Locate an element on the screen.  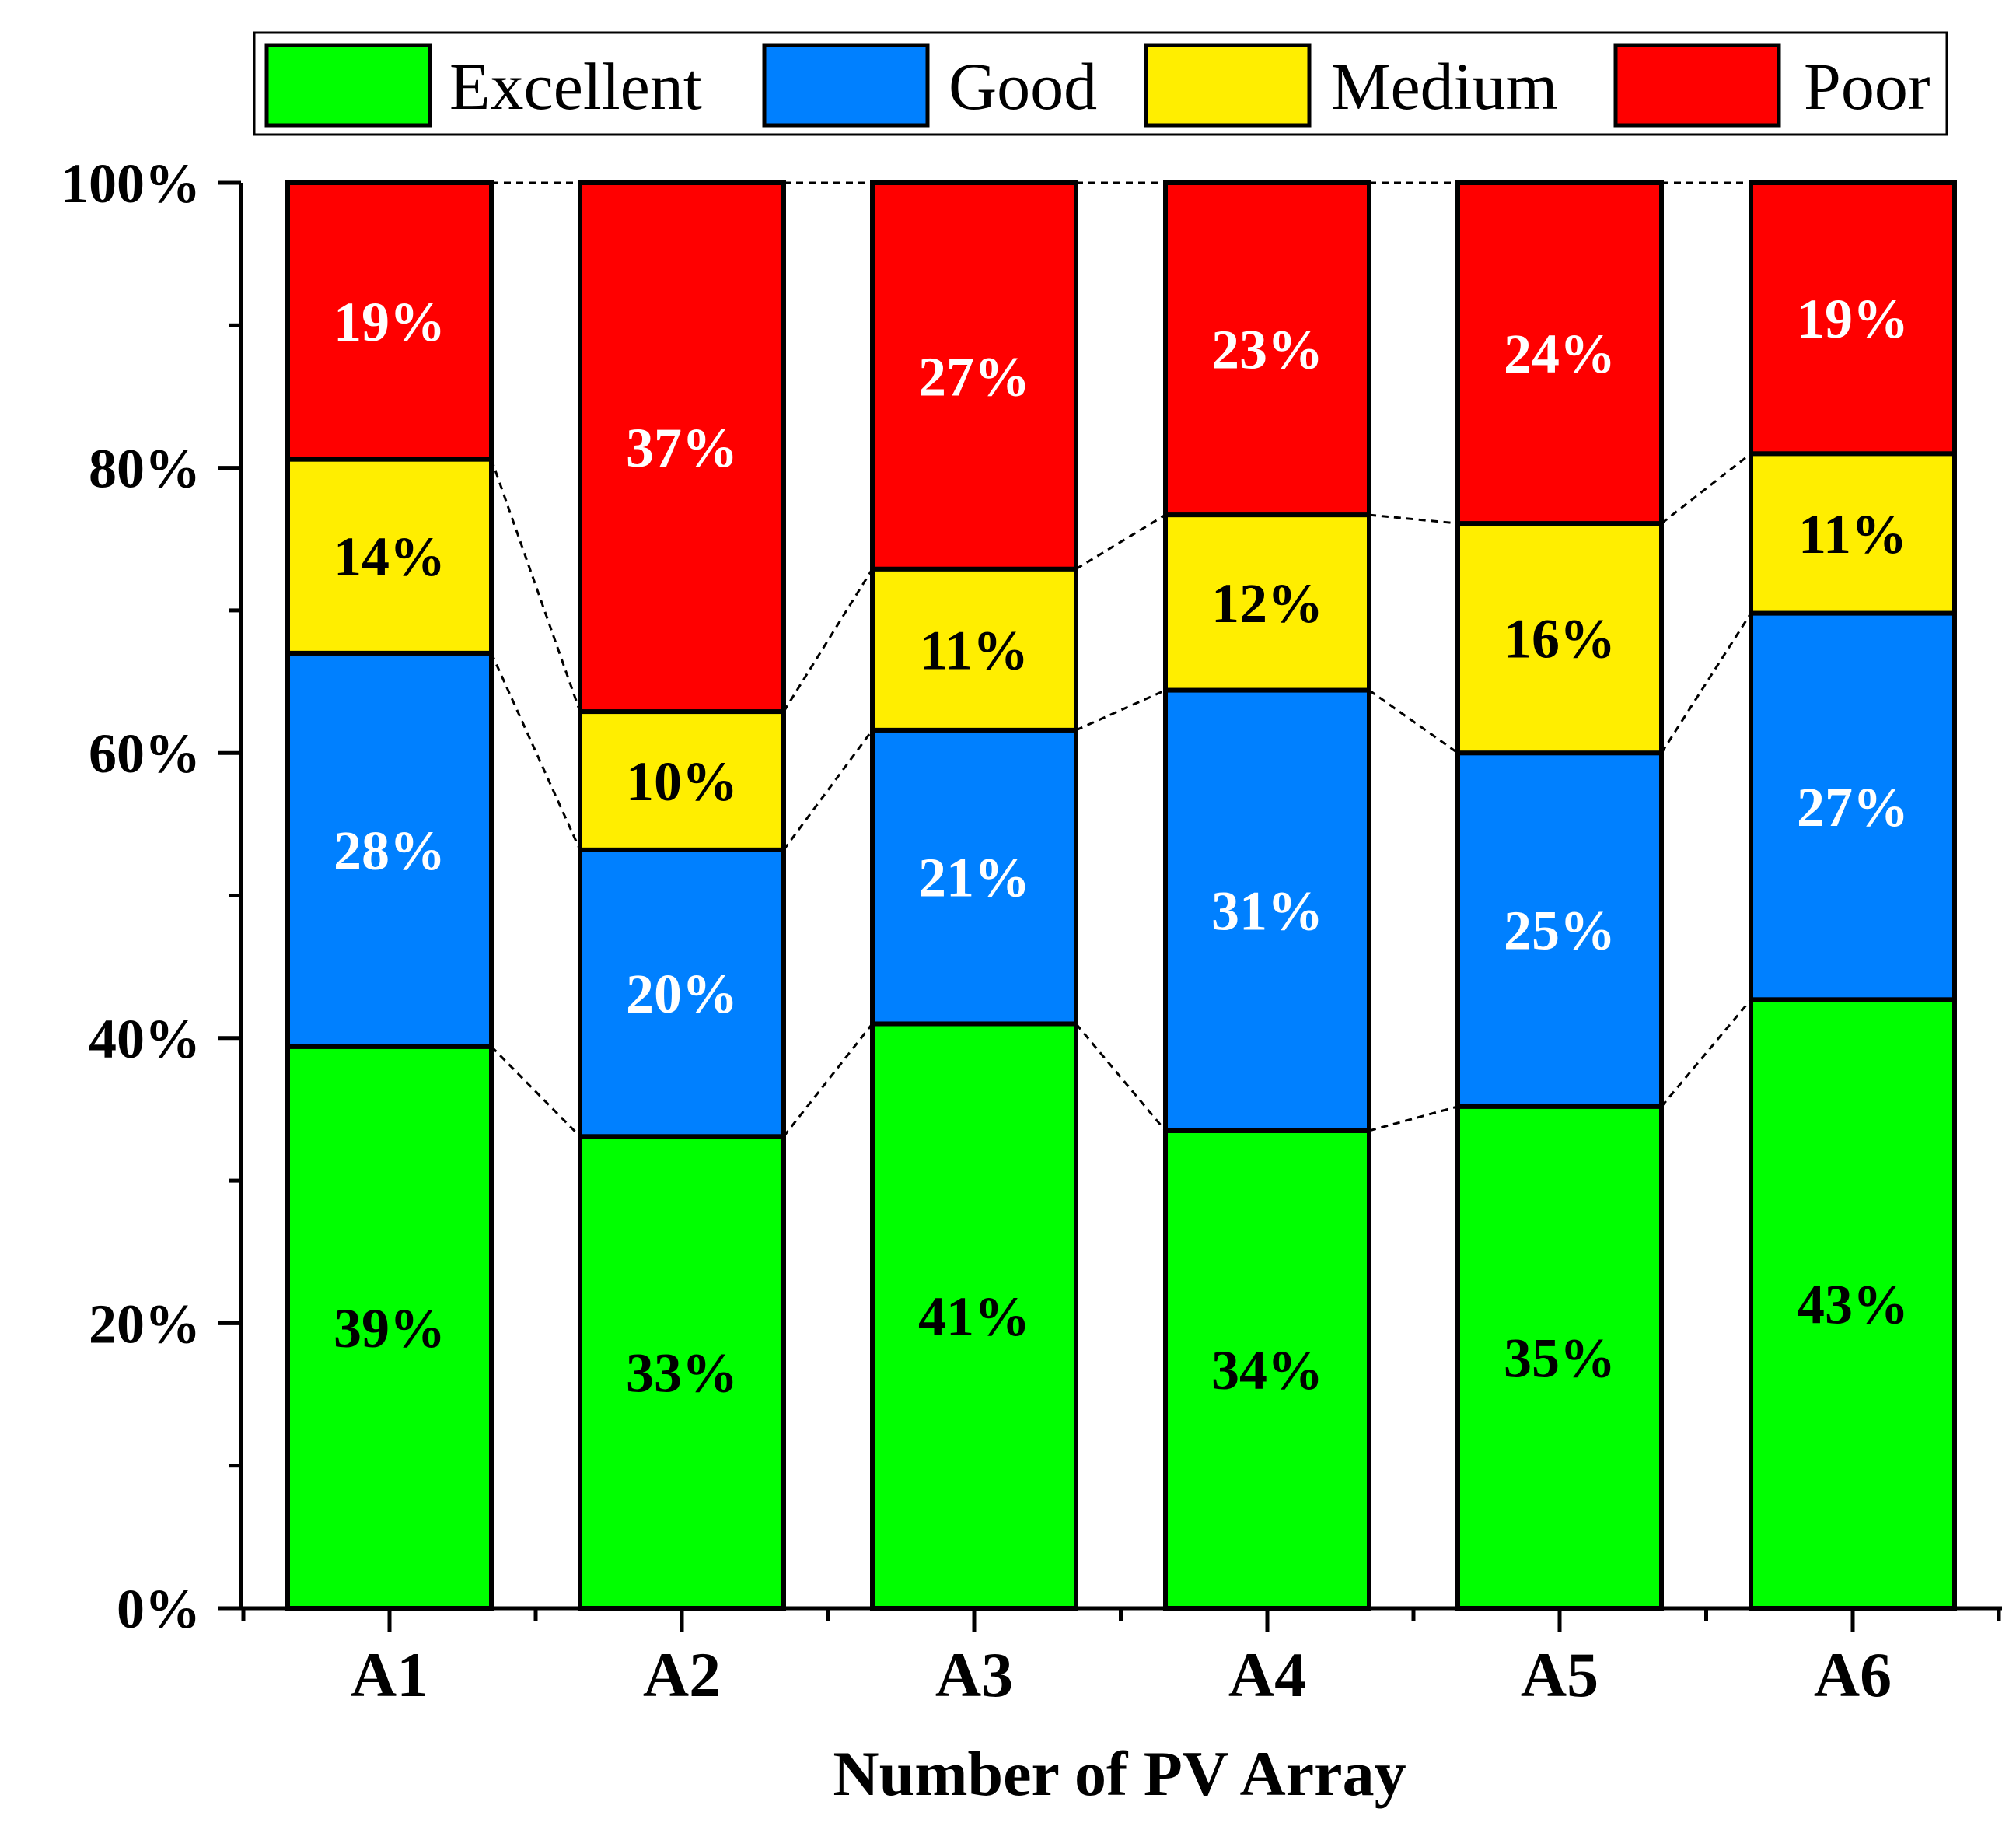
x-tick-label: A1 is located at coordinates (389, 1675).